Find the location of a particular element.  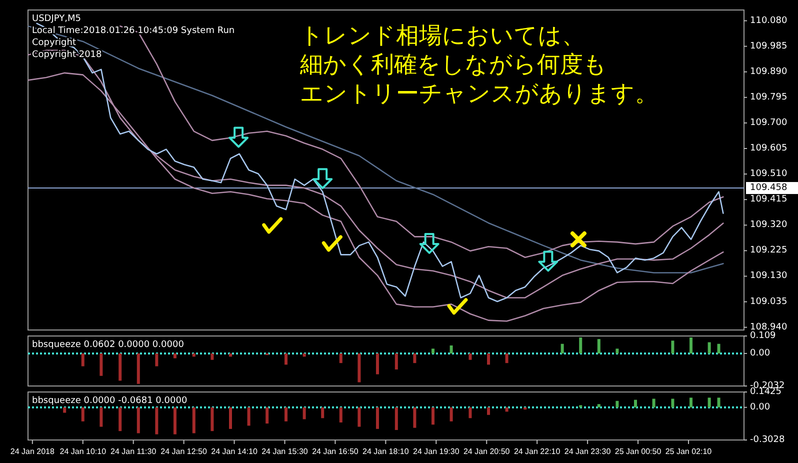

x-tick-label: 24 Jan 20:50 is located at coordinates (486, 451).